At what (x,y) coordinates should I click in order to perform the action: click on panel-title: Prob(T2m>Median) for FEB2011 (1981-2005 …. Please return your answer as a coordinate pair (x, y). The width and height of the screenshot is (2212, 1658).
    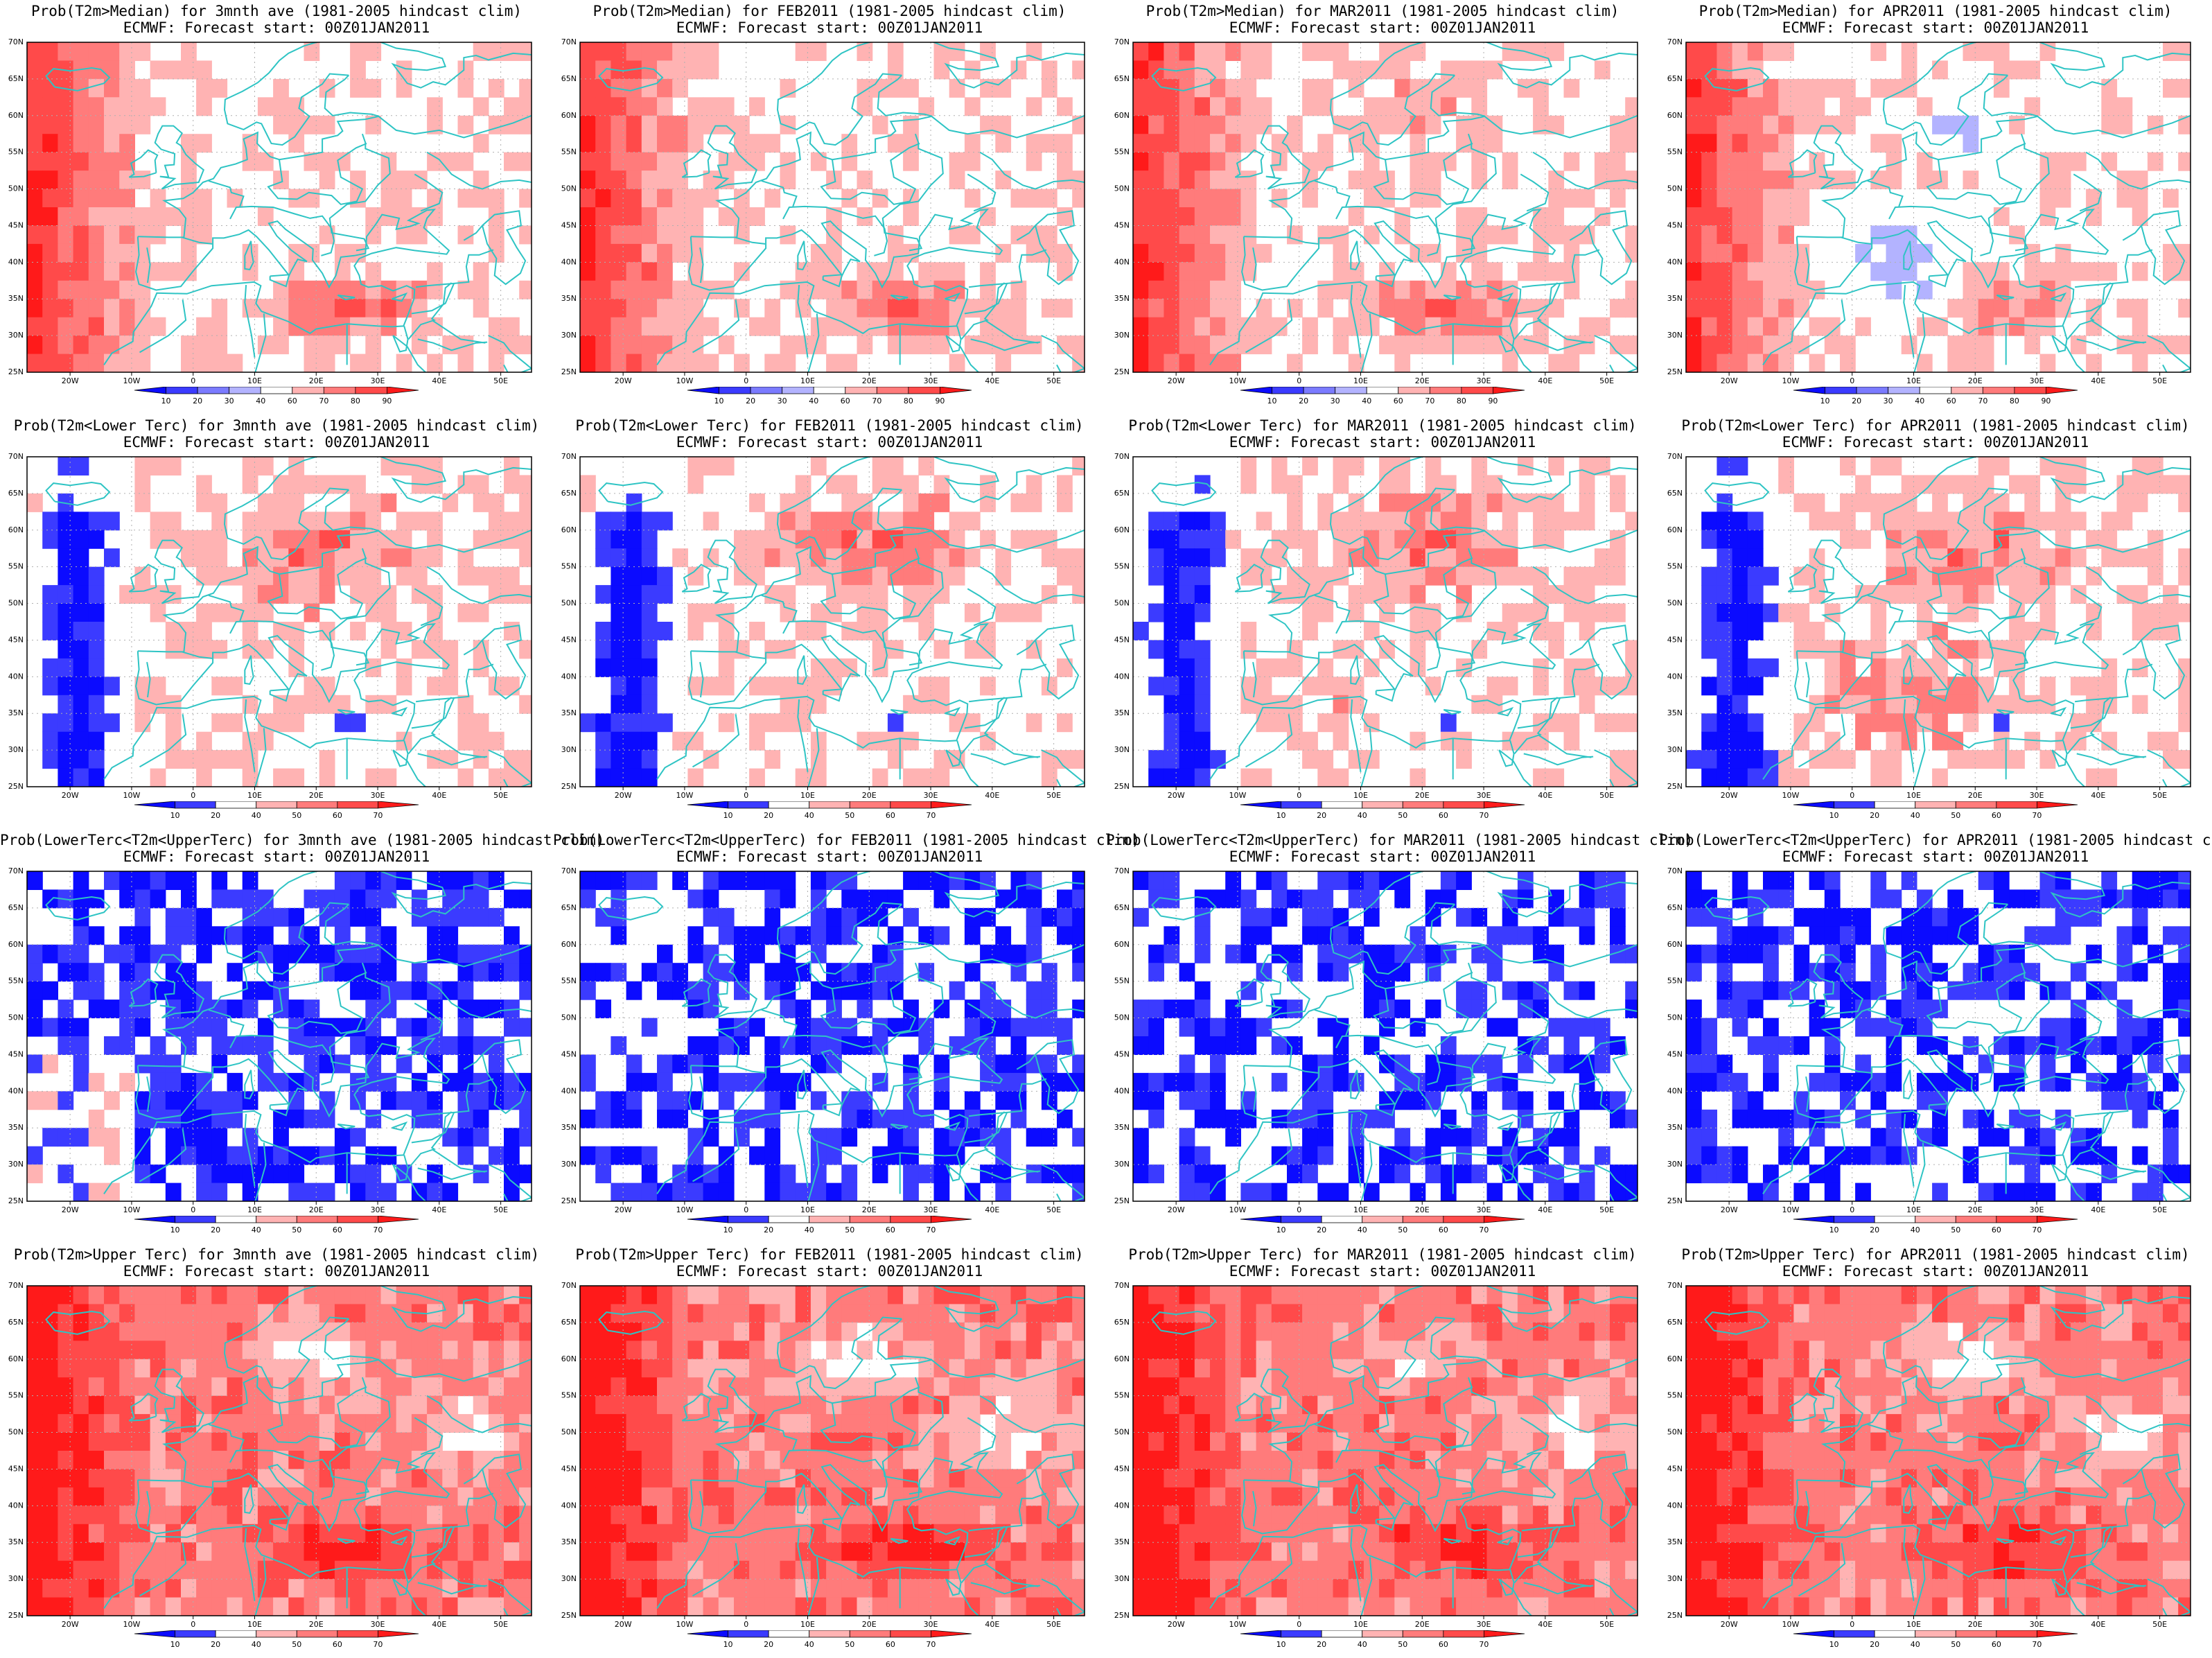
    Looking at the image, I should click on (829, 11).